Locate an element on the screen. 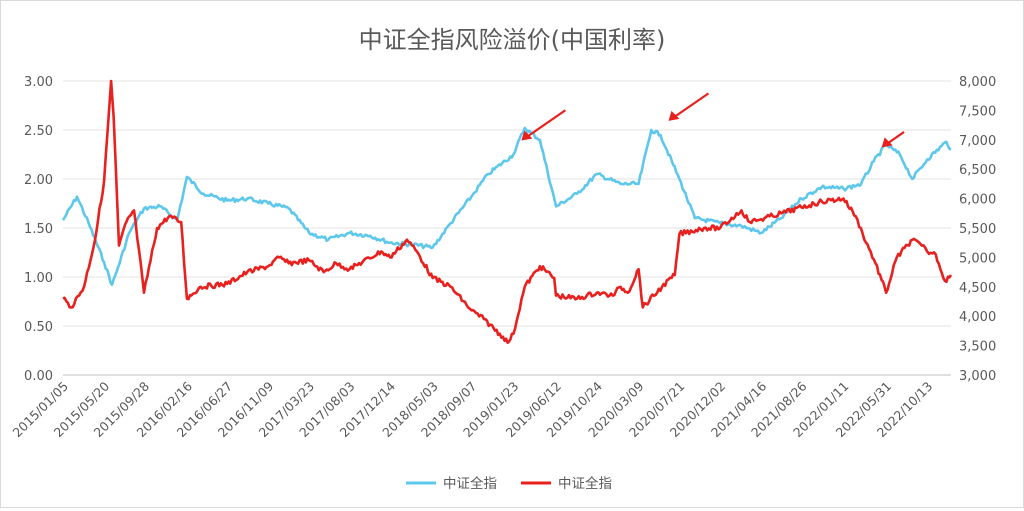 The image size is (1024, 511). annotation-layer is located at coordinates (713, 120).